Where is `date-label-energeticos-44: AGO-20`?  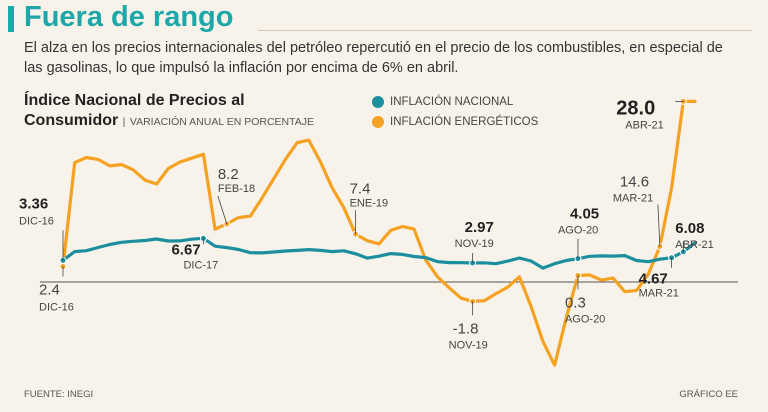
date-label-energeticos-44: AGO-20 is located at coordinates (585, 320).